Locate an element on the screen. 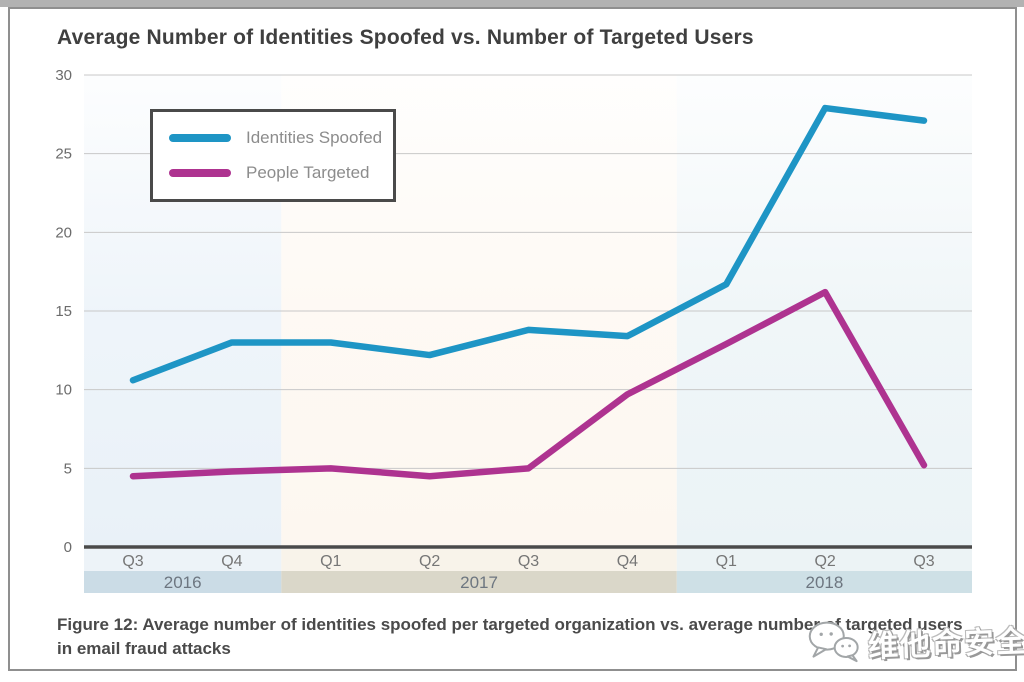  x-tick-label-5: Q4 is located at coordinates (627, 561).